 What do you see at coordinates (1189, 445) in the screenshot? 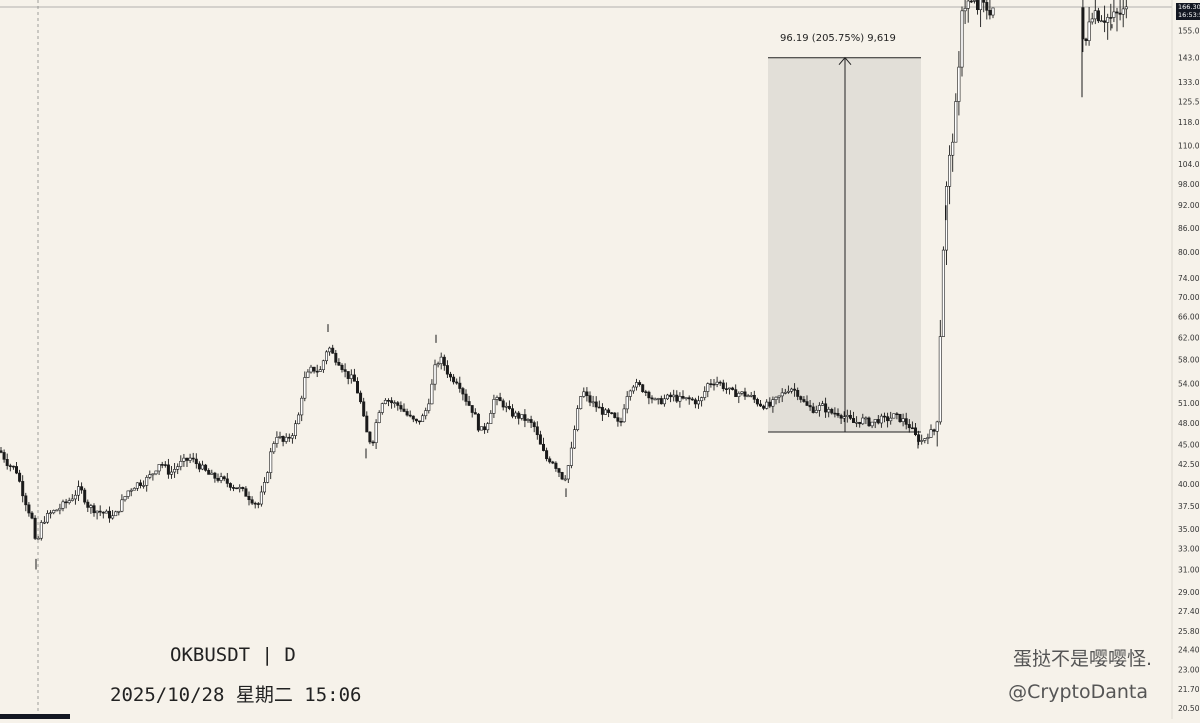
I see `y-tick-label: 45.00` at bounding box center [1189, 445].